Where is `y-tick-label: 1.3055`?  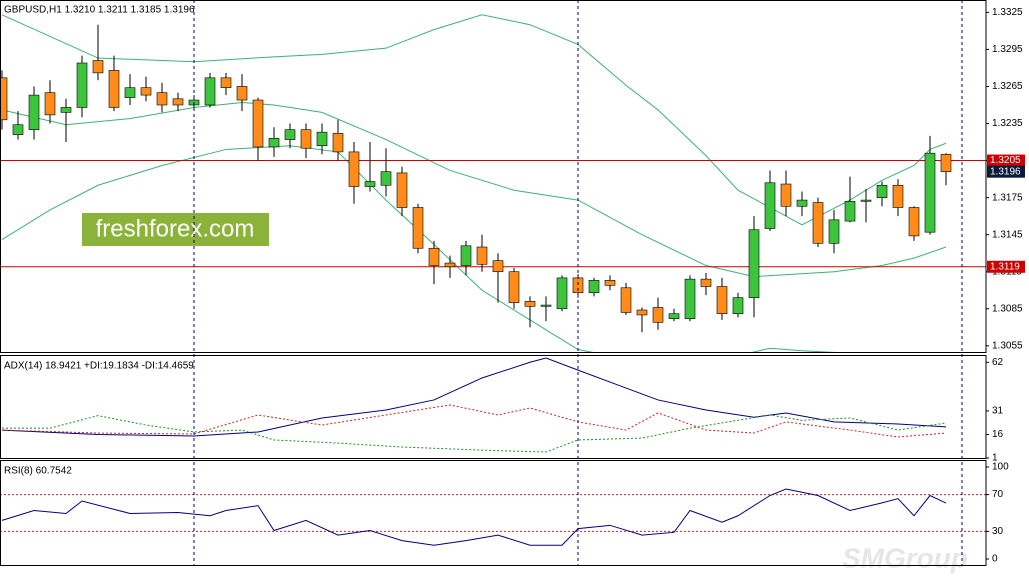 y-tick-label: 1.3055 is located at coordinates (1007, 345).